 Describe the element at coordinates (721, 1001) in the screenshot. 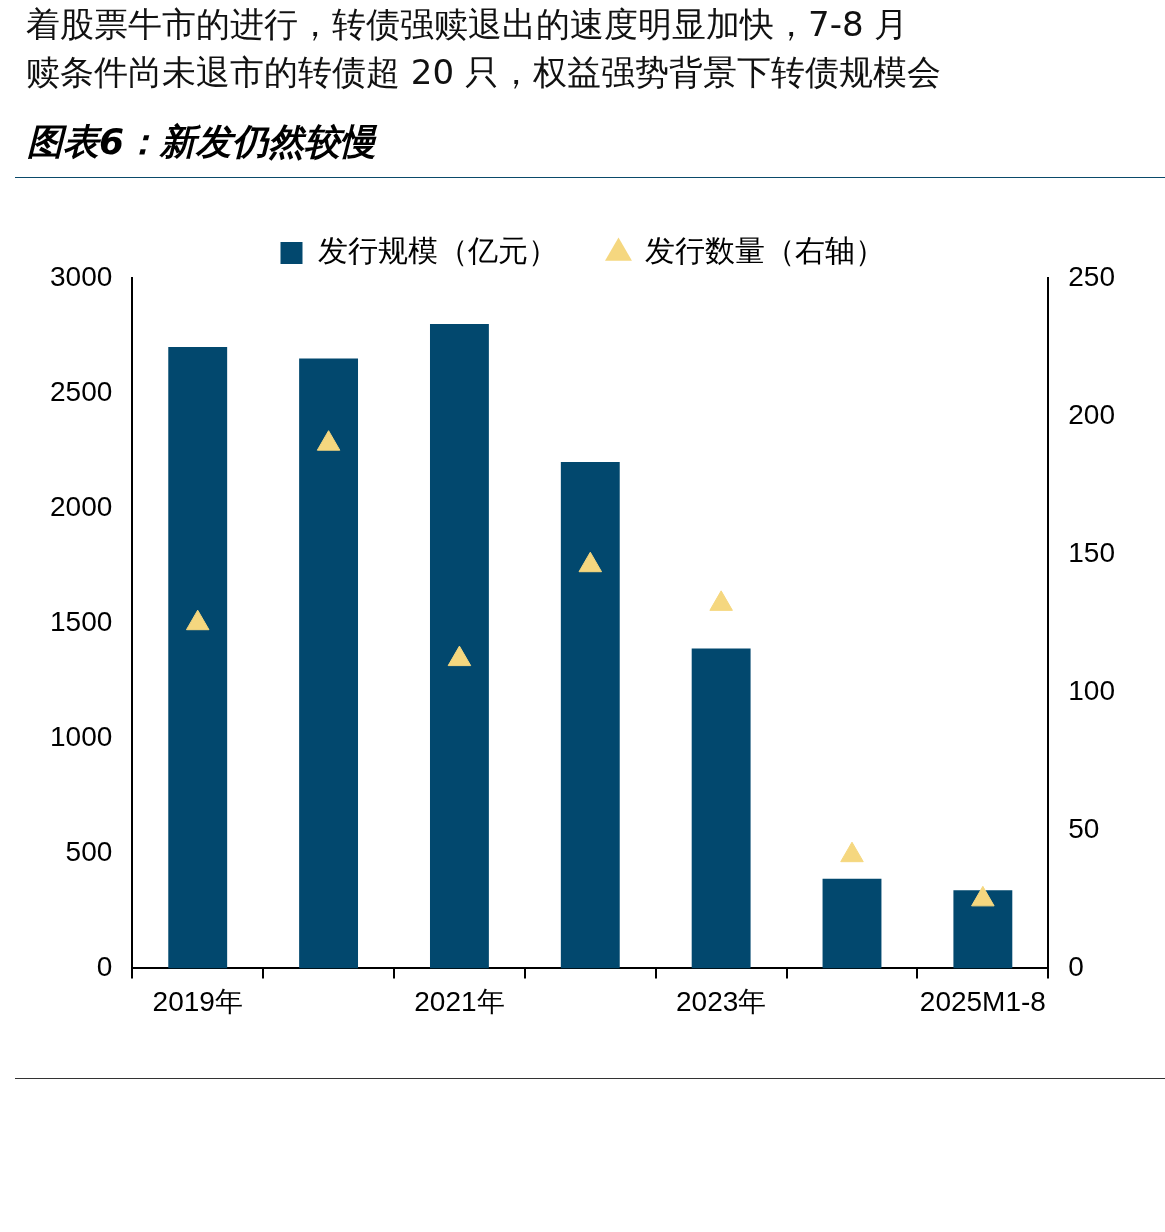

I see `x-tick-label: 2023年` at that location.